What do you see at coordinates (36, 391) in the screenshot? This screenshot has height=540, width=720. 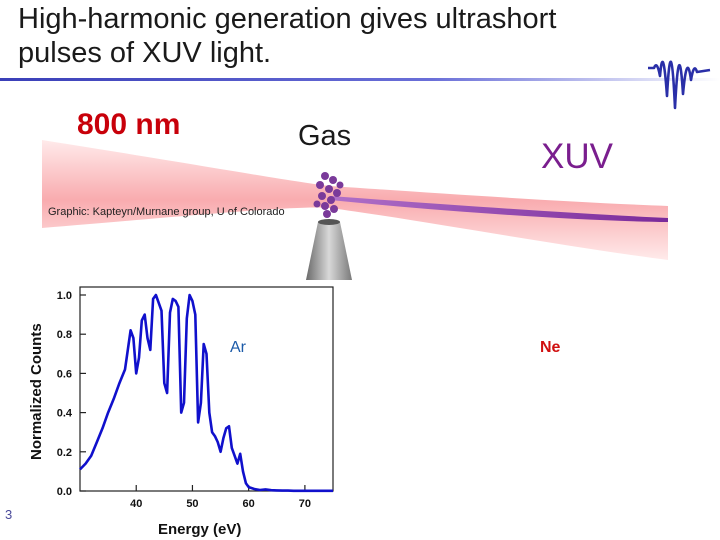 I see `y-axis-title: Normalized Counts` at bounding box center [36, 391].